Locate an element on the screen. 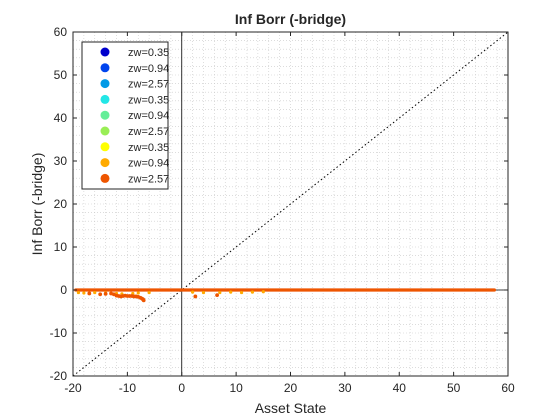  y-tick-label: 30 is located at coordinates (61, 161).